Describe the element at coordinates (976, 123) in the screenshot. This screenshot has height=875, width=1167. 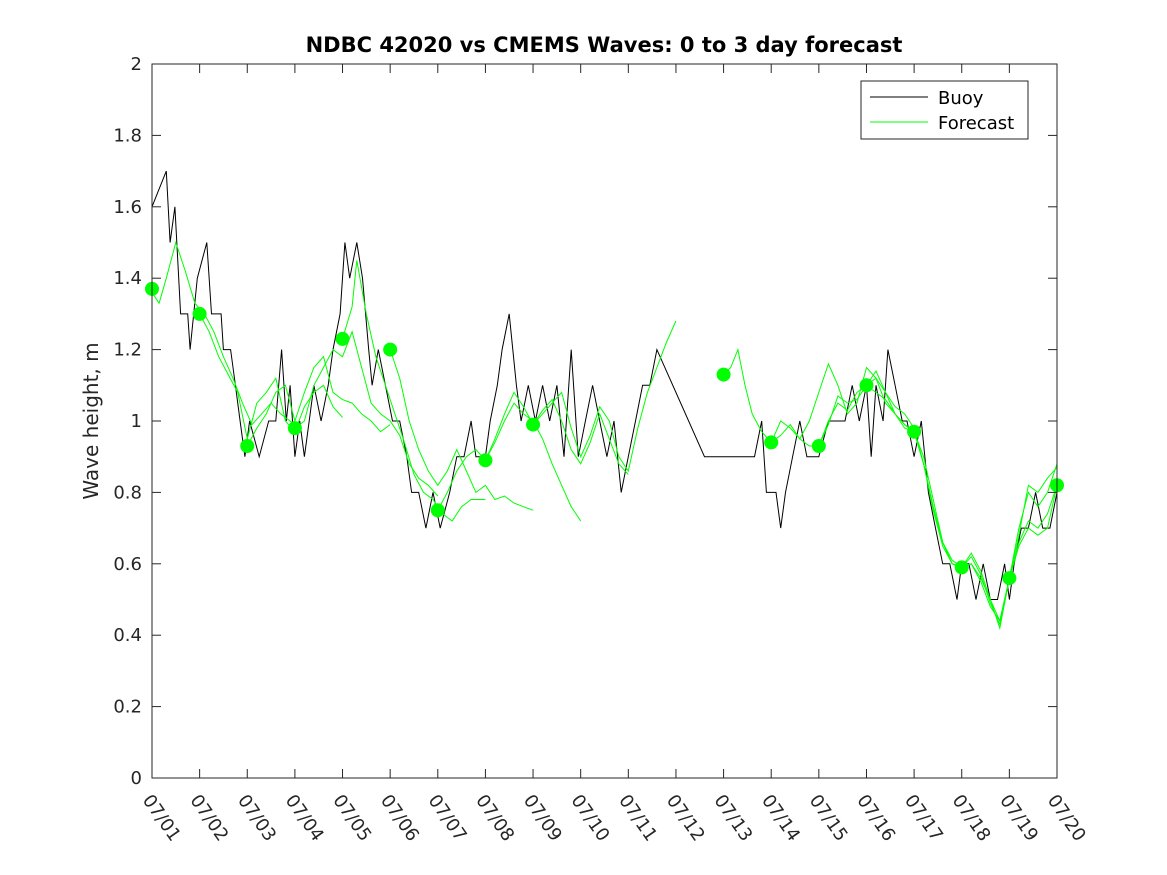
I see `legend-forecast-label: Forecast` at that location.